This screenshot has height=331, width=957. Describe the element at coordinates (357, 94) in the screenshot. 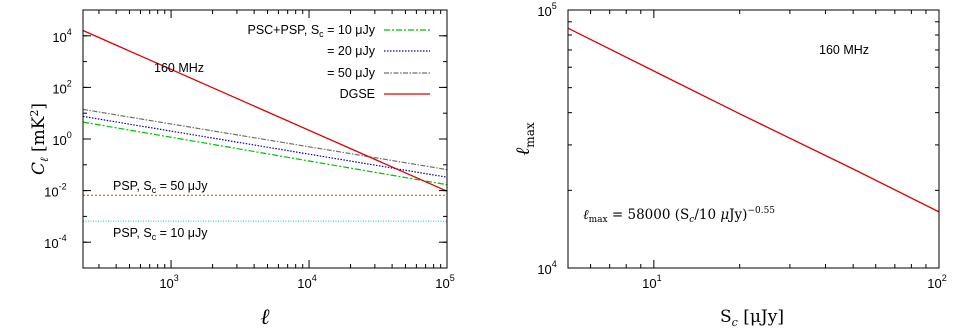

I see `legend-label-dgse: DGSE` at that location.